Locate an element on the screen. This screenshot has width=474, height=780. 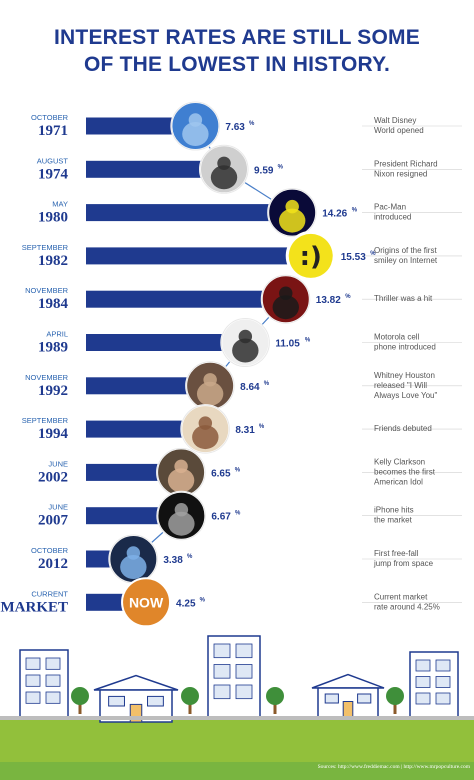
event-text: jump from space is located at coordinates (403, 563).